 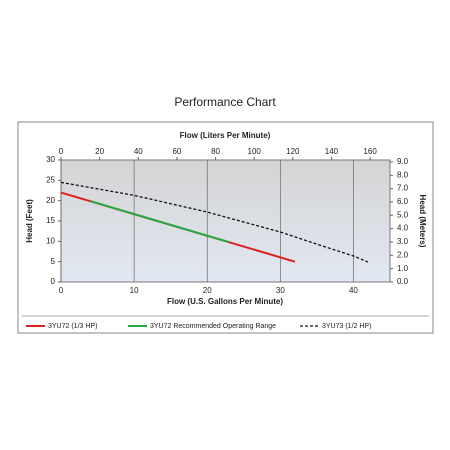 What do you see at coordinates (403, 201) in the screenshot?
I see `y2-tick-label: 6.0` at bounding box center [403, 201].